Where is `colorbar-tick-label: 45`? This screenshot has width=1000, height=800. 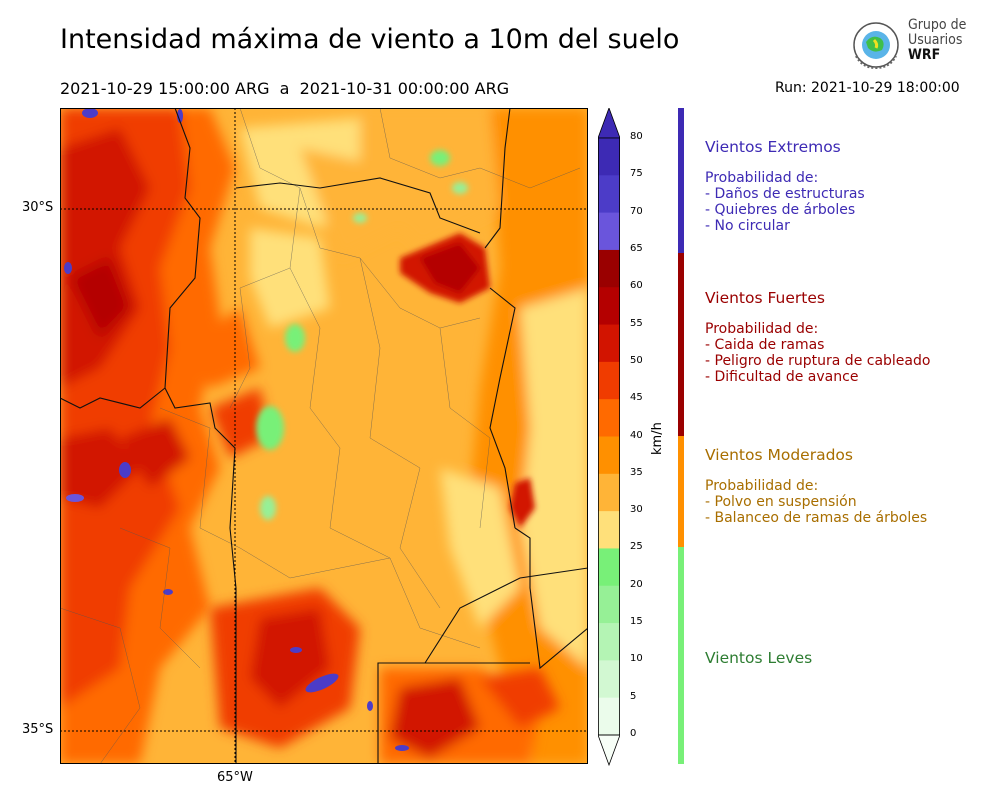 colorbar-tick-label: 45 is located at coordinates (636, 398).